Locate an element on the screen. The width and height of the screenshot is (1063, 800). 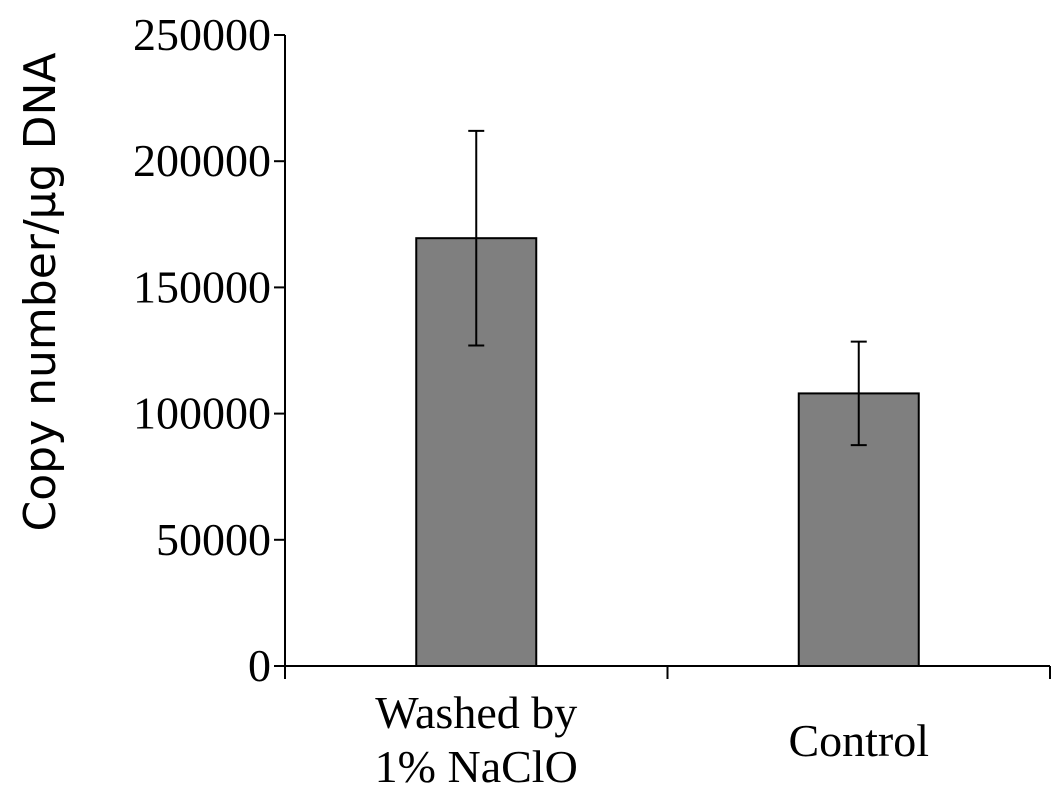
y-tick-label: 50000 is located at coordinates (213, 539).